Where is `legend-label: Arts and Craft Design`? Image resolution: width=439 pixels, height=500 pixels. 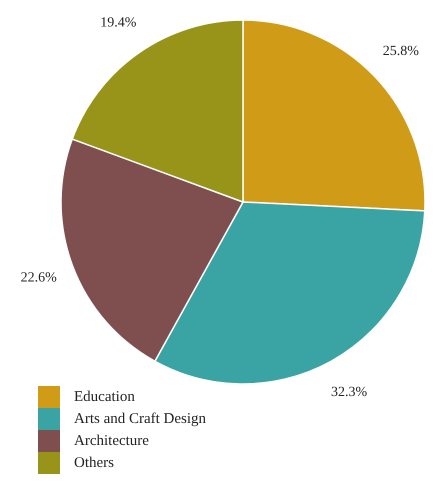
legend-label: Arts and Craft Design is located at coordinates (140, 419).